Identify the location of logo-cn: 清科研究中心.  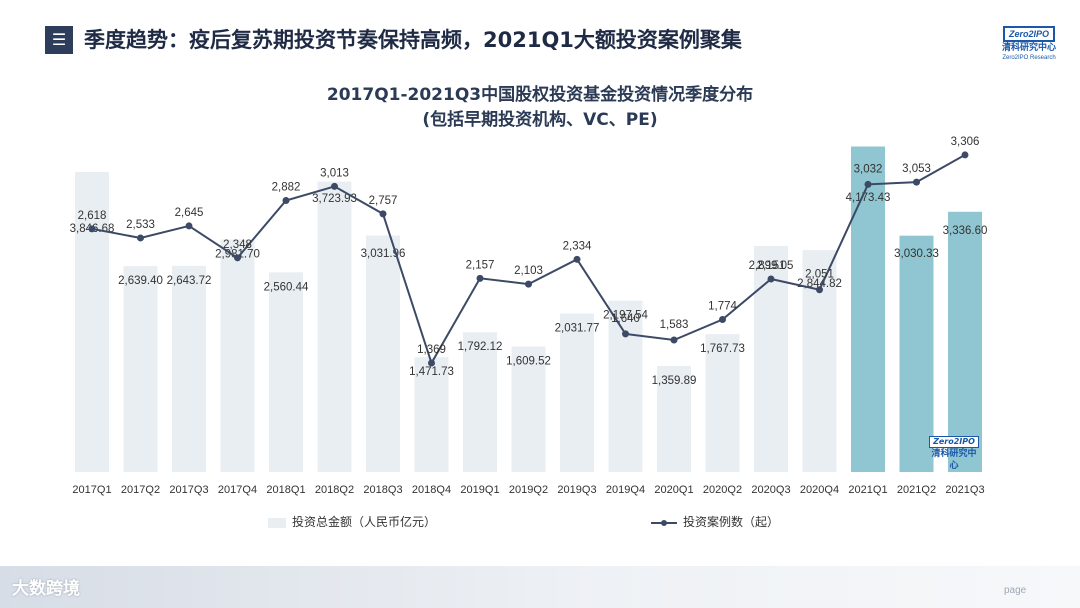
(1028, 48).